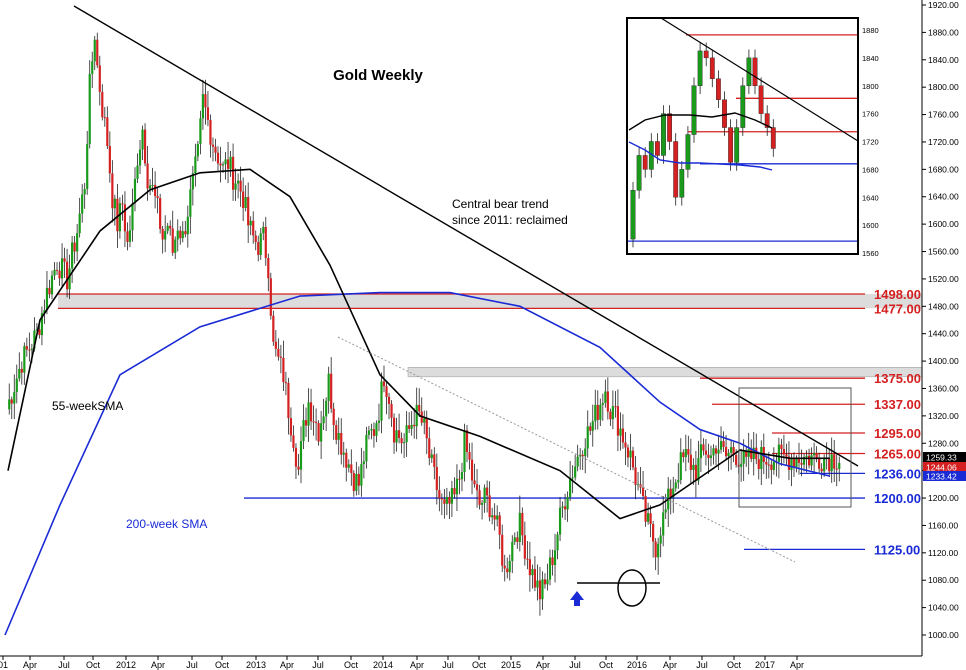 This screenshot has height=670, width=966. I want to click on level-label-1375.00: 1375.00, so click(897, 378).